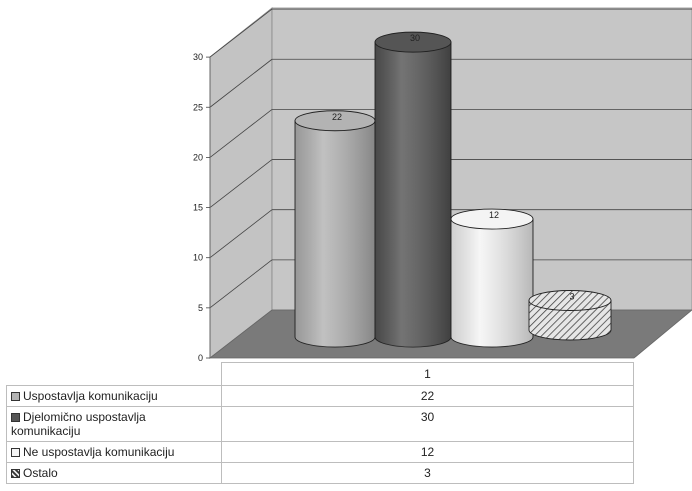 This screenshot has width=692, height=491. I want to click on data-table-row: Djelomično uspostavlja komunikaciju 30, so click(320, 424).